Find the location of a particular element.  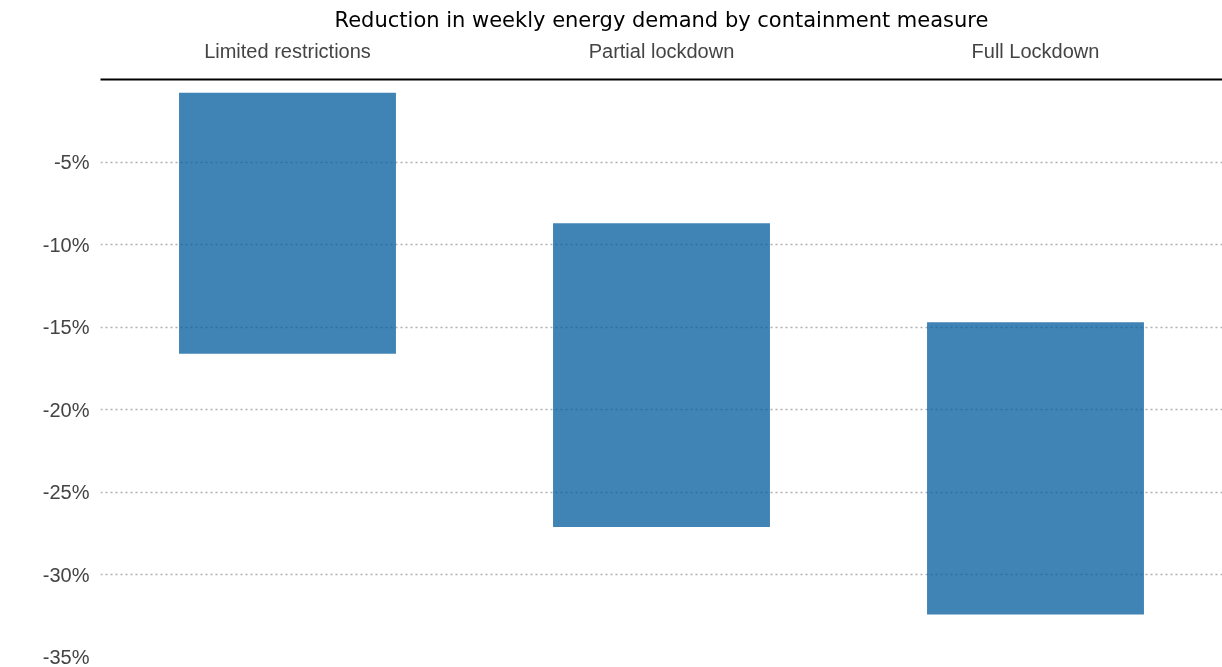

x-tick-label: Full Lockdown is located at coordinates (1035, 50).